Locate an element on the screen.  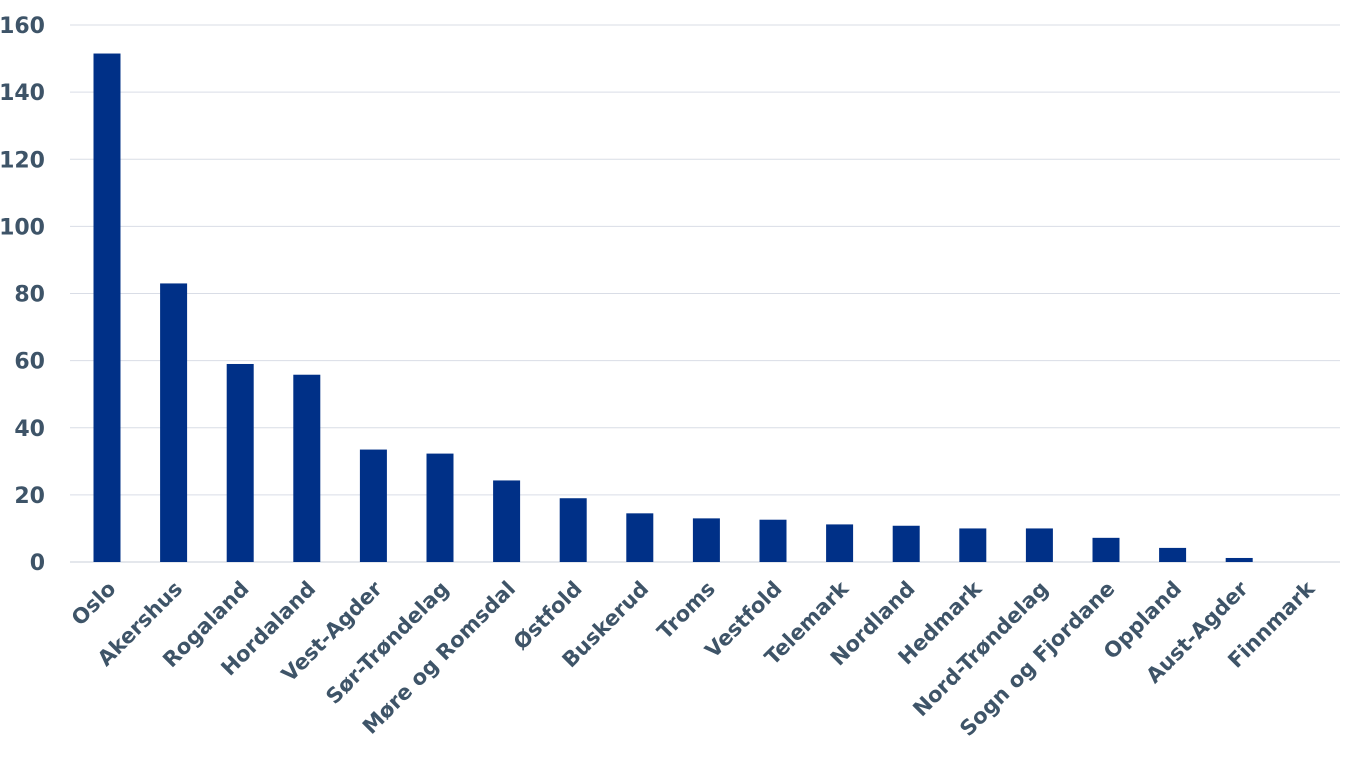
bar-telemark is located at coordinates (840, 543).